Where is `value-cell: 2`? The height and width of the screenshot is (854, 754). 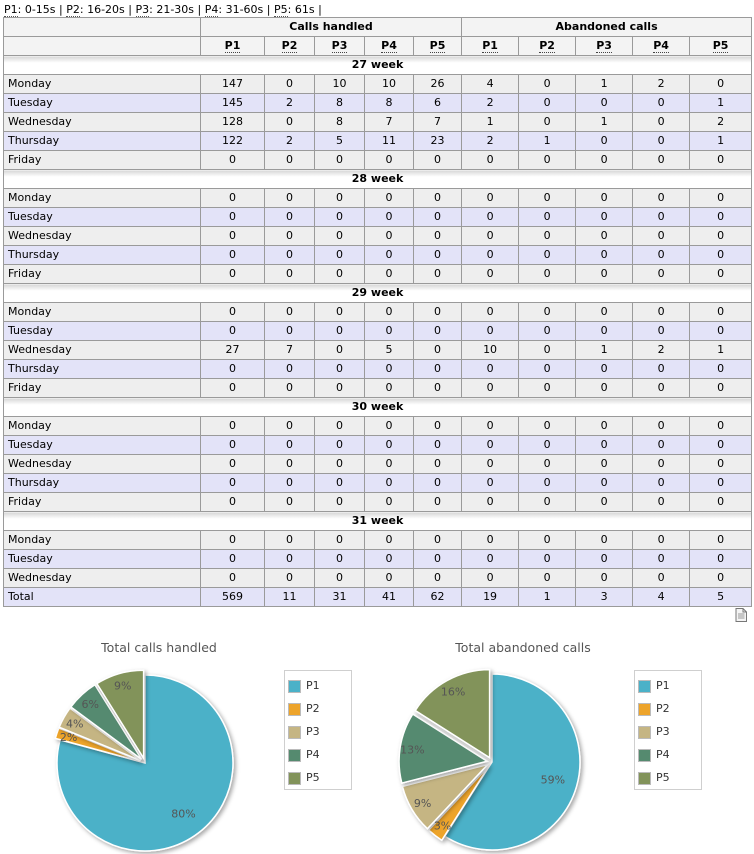
value-cell: 2 is located at coordinates (490, 103).